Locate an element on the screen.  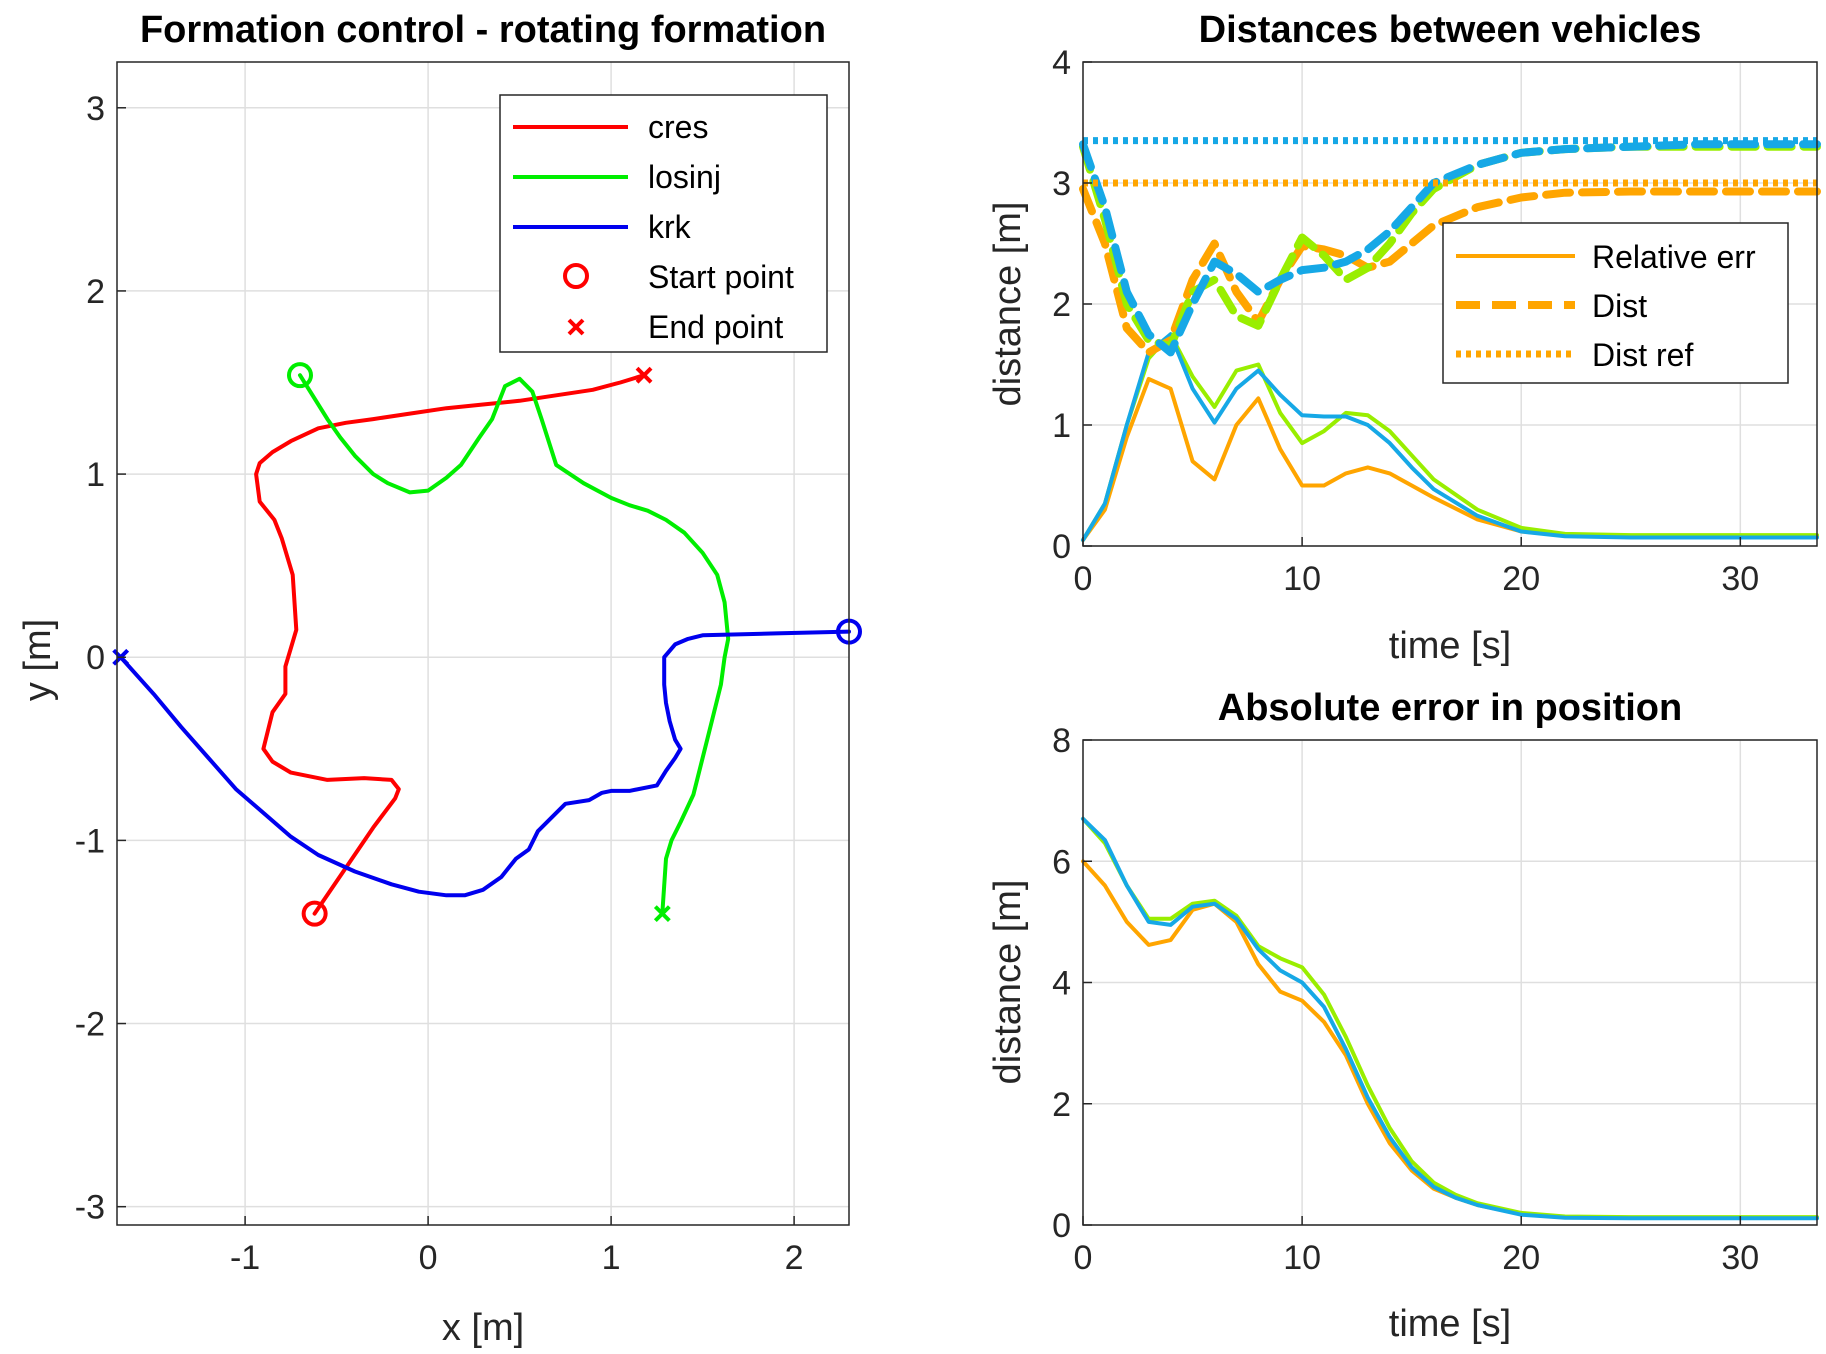
series-line-orange is located at coordinates (1450, 1039).